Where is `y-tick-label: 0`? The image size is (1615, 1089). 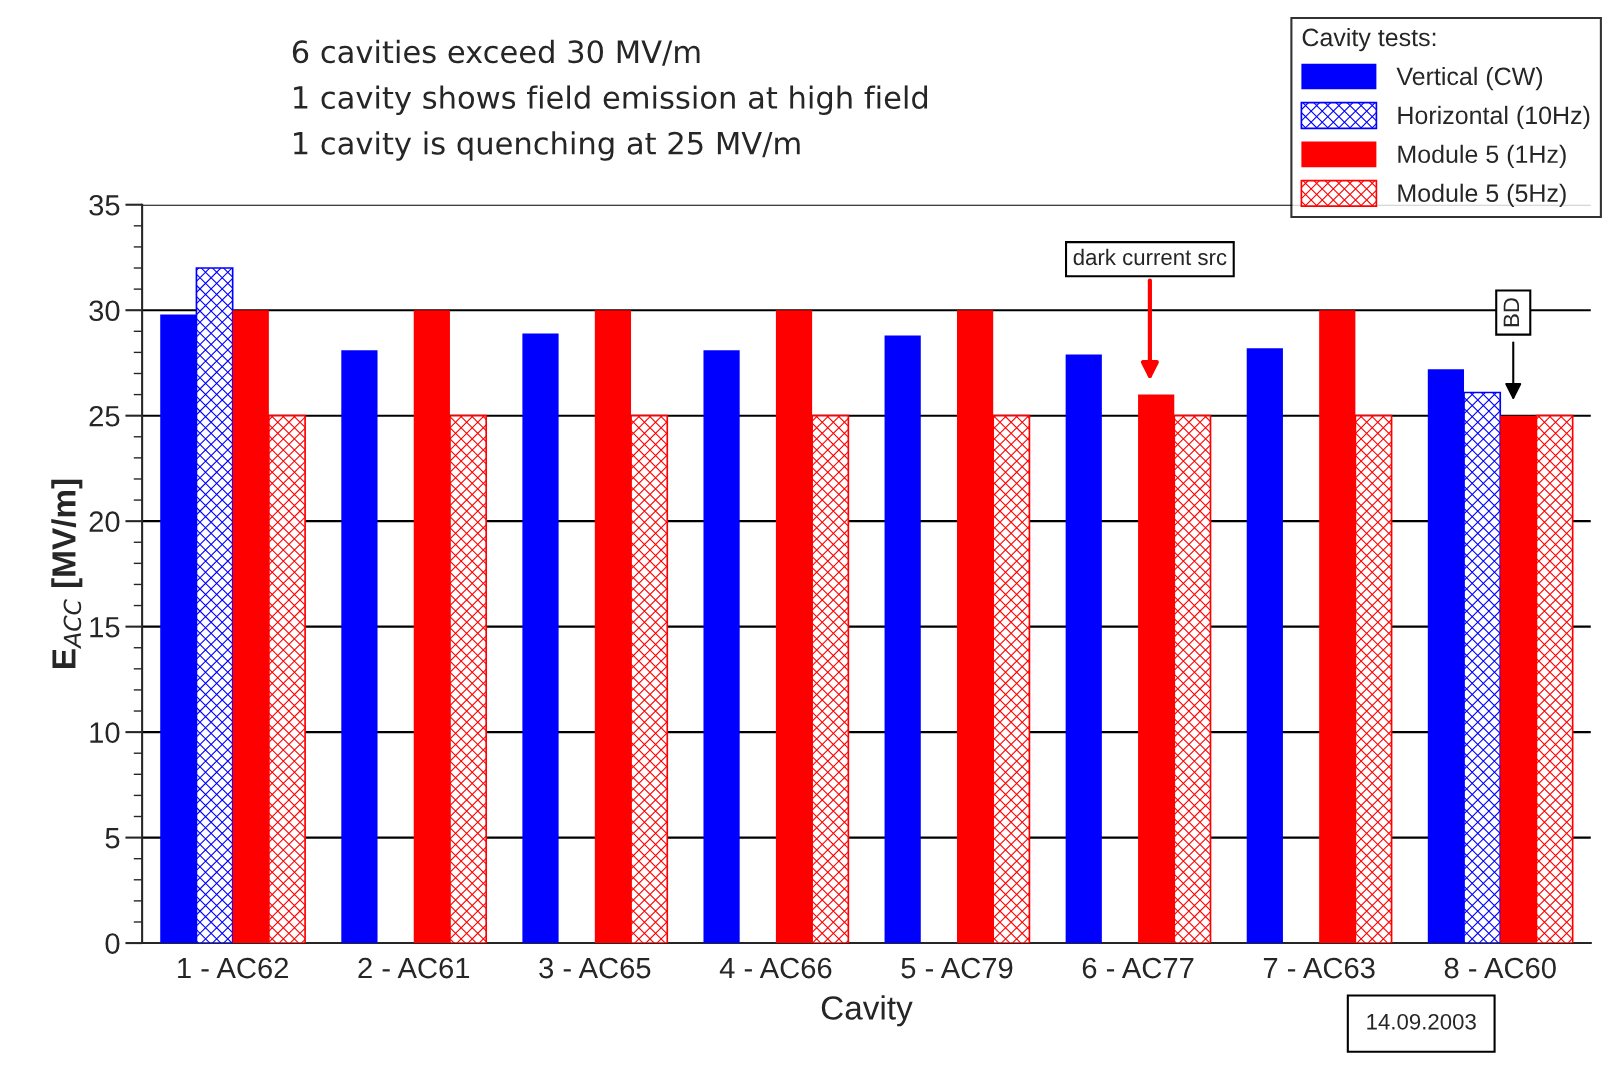
y-tick-label: 0 is located at coordinates (112, 943).